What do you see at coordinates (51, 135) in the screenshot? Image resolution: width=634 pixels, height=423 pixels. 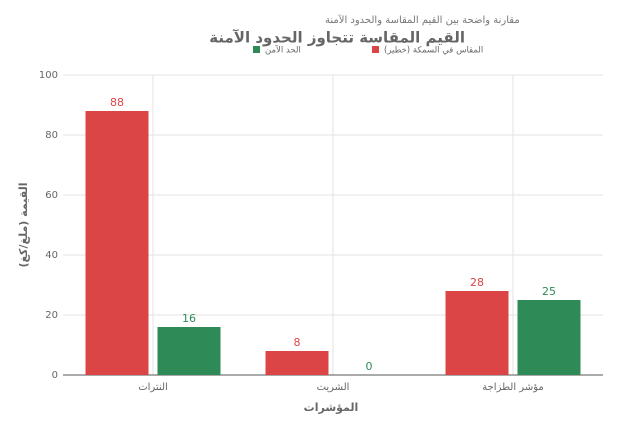 I see `y-tick-label: 80` at bounding box center [51, 135].